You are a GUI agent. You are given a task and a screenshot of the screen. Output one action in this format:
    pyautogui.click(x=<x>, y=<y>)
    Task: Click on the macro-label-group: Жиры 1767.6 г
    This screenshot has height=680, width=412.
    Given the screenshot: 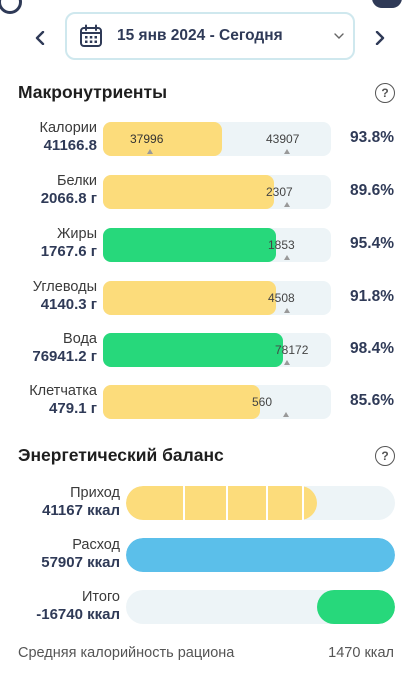 What is the action you would take?
    pyautogui.click(x=69, y=243)
    